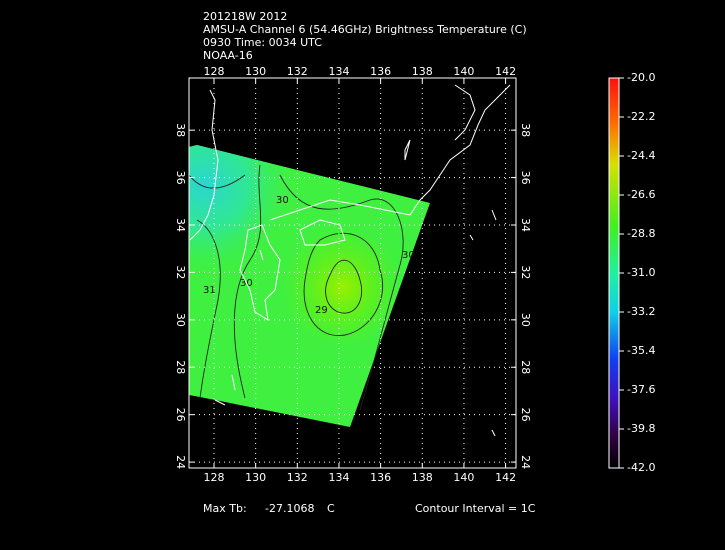  Describe the element at coordinates (641, 311) in the screenshot. I see `colorbar-tick-label: -33.2` at that location.